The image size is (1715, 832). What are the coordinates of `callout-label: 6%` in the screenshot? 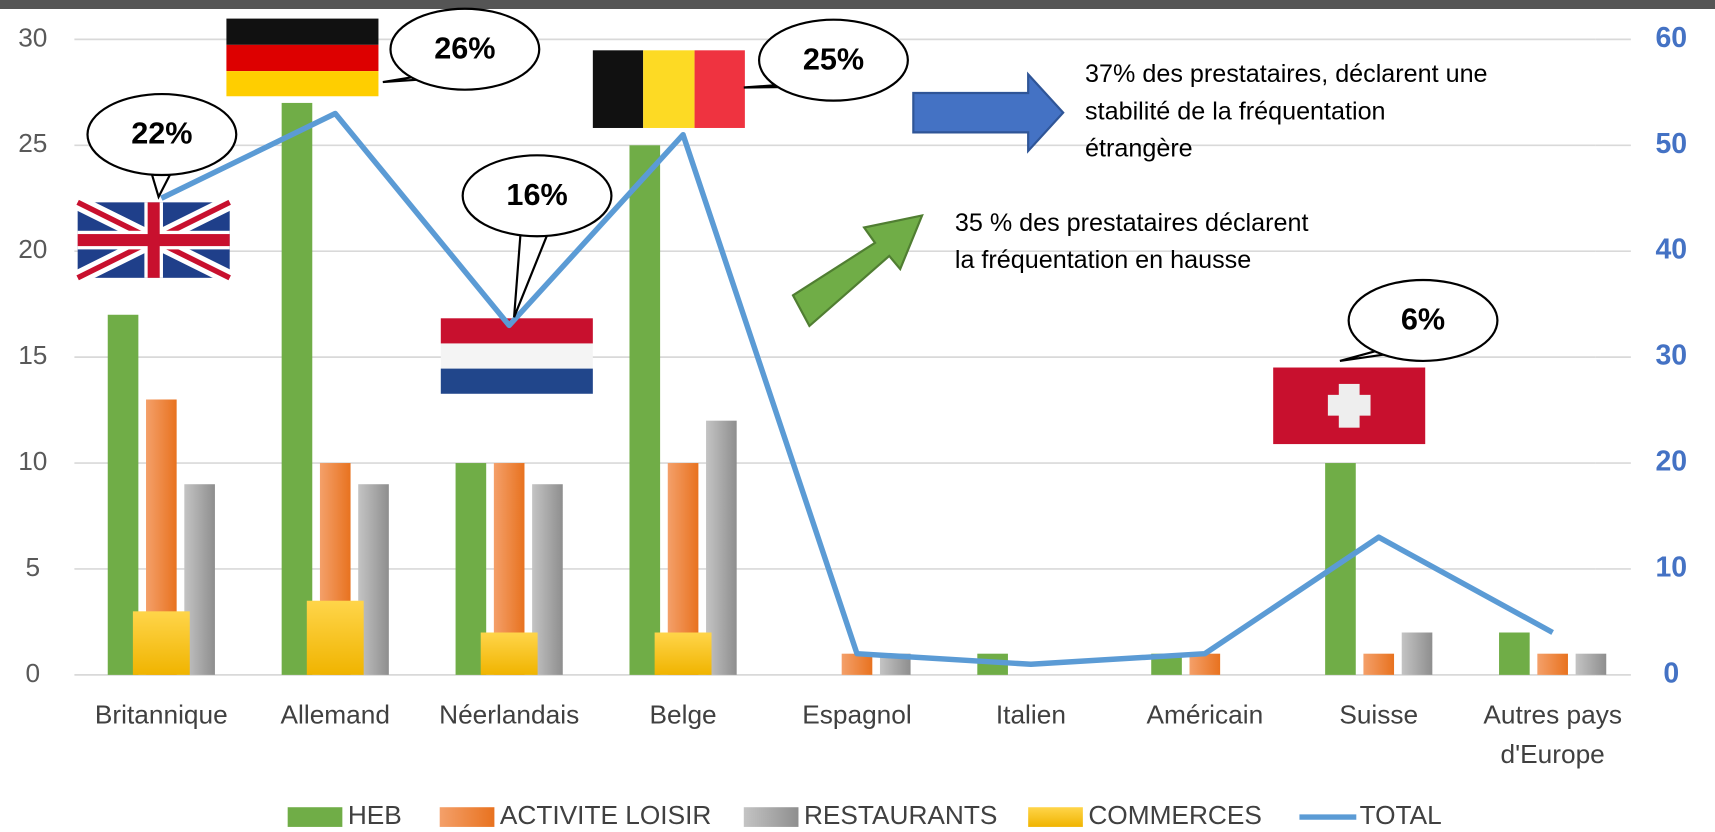 It's located at (1423, 320).